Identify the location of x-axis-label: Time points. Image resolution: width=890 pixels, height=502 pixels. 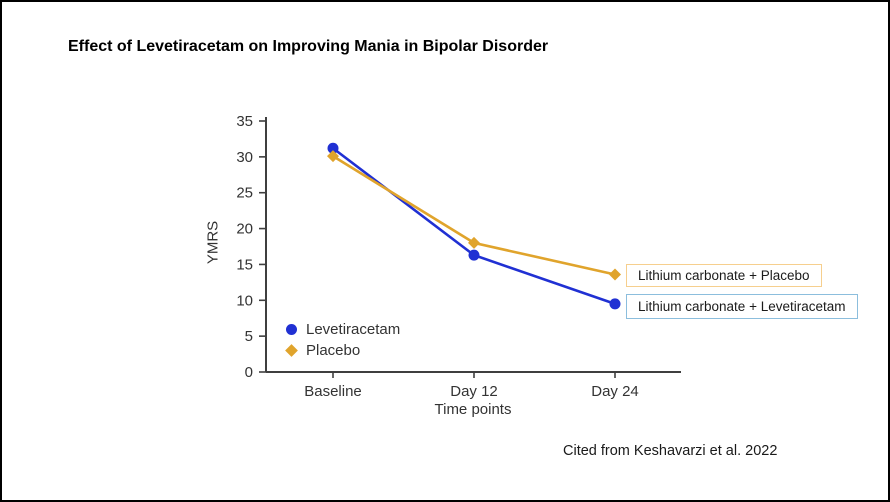
(473, 409).